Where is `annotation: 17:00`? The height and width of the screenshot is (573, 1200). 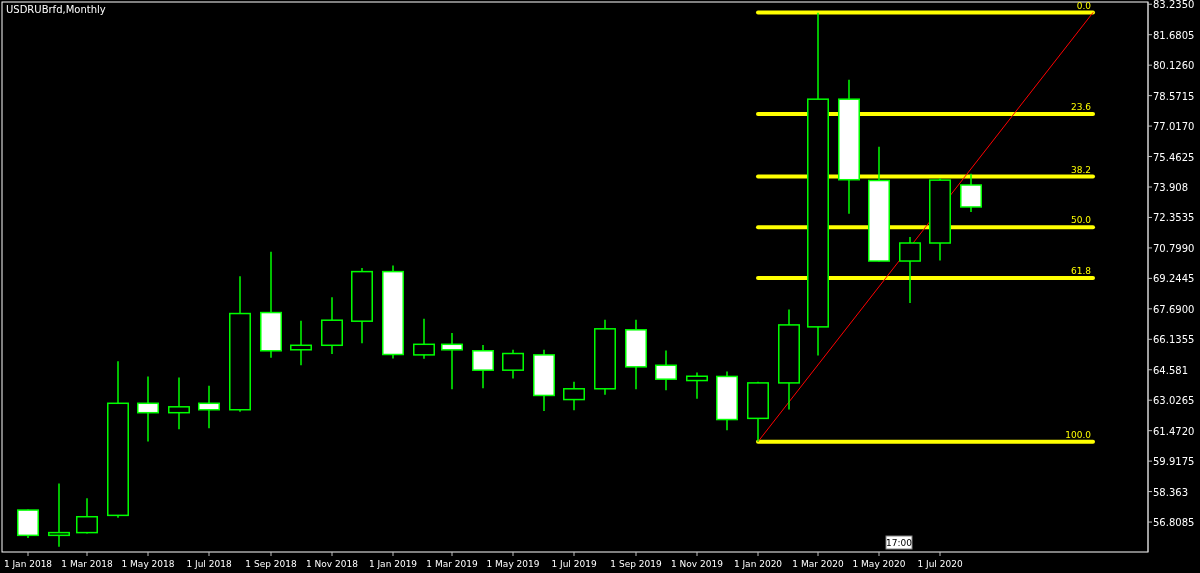
annotation: 17:00 is located at coordinates (899, 543).